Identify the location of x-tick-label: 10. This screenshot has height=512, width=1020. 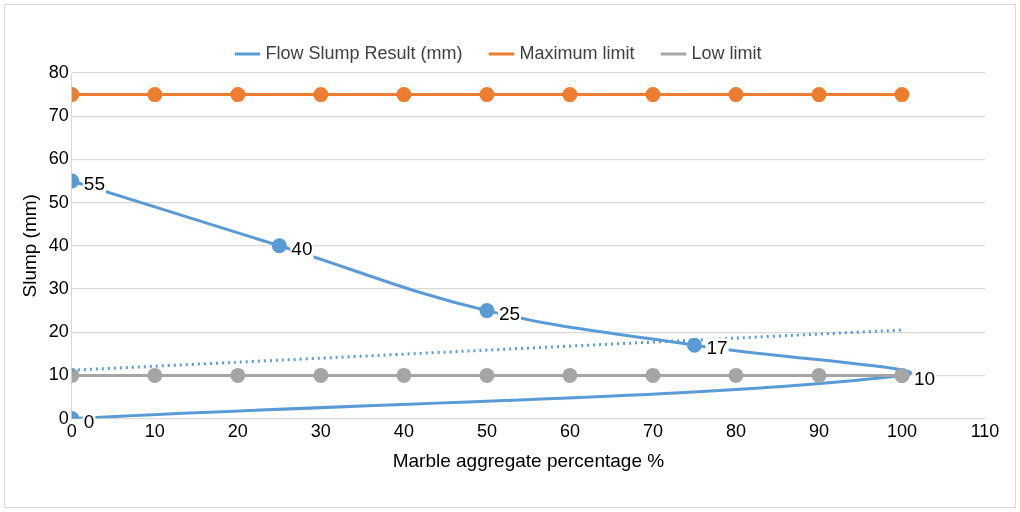
(154, 431).